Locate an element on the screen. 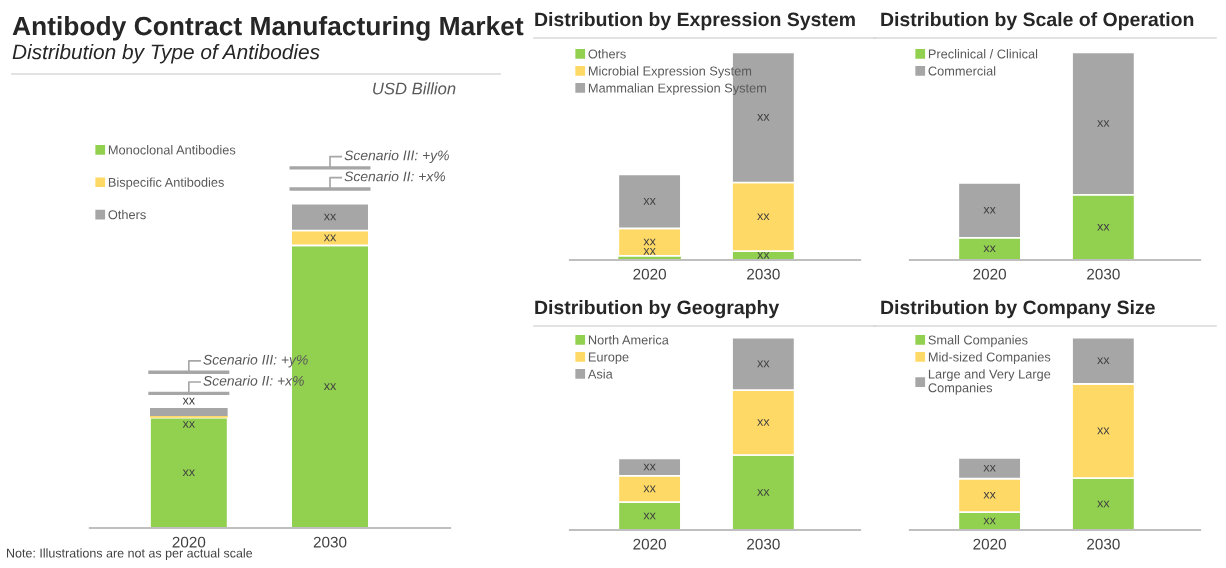 The height and width of the screenshot is (568, 1226). chart-title: Antibody Contract Manufacturing Market is located at coordinates (268, 28).